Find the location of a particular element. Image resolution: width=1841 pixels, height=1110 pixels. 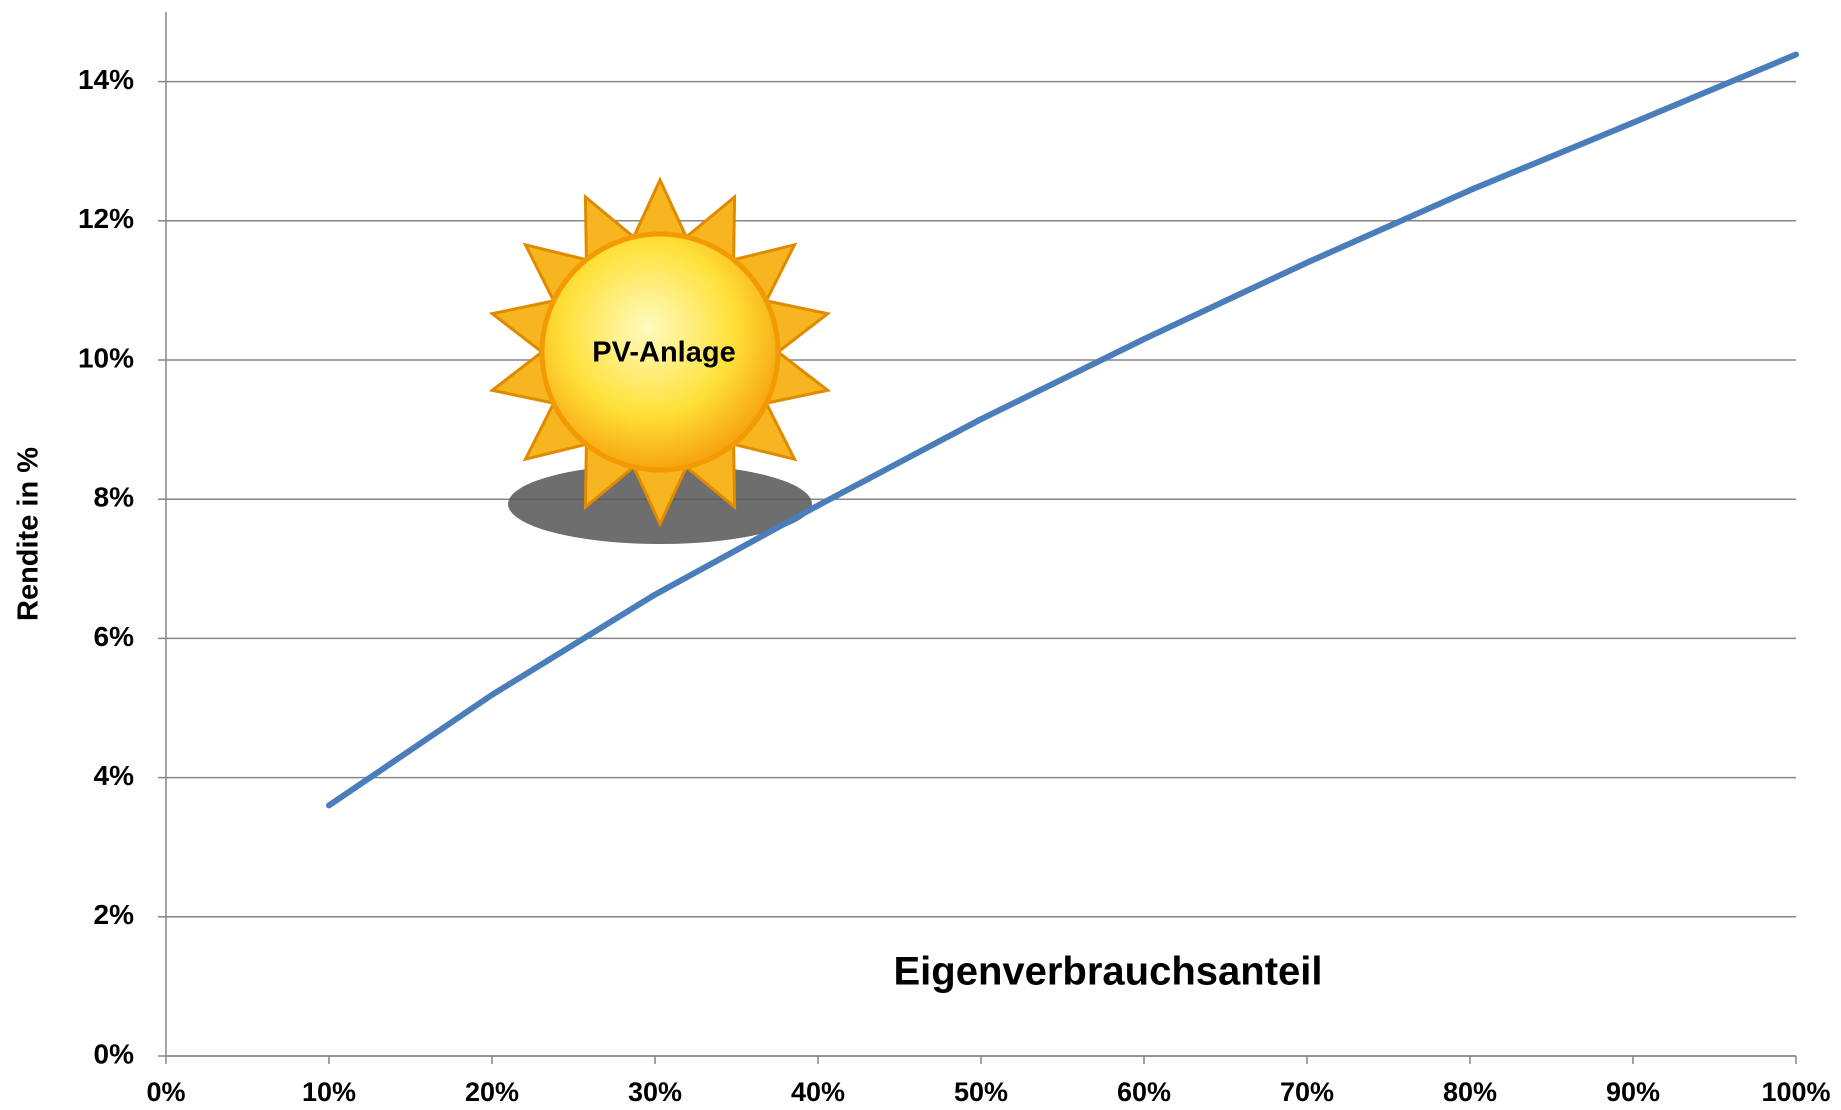

x-tick-label: 0% is located at coordinates (165, 1092).